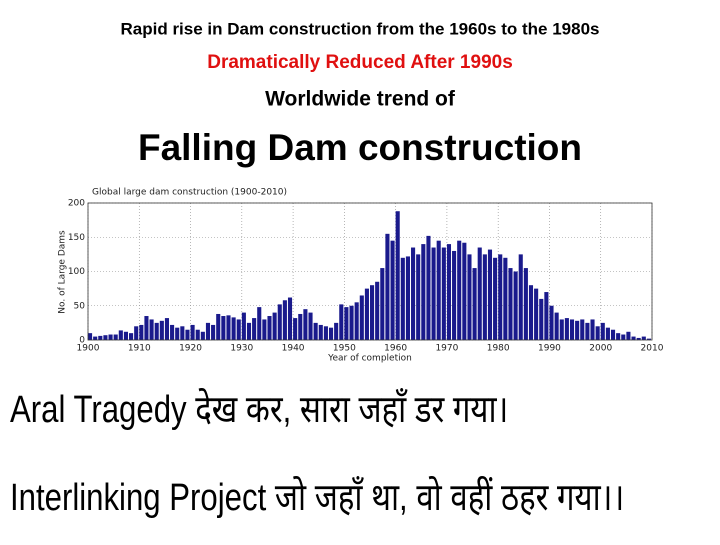  Describe the element at coordinates (395, 349) in the screenshot. I see `x-tick-label: 1960` at that location.